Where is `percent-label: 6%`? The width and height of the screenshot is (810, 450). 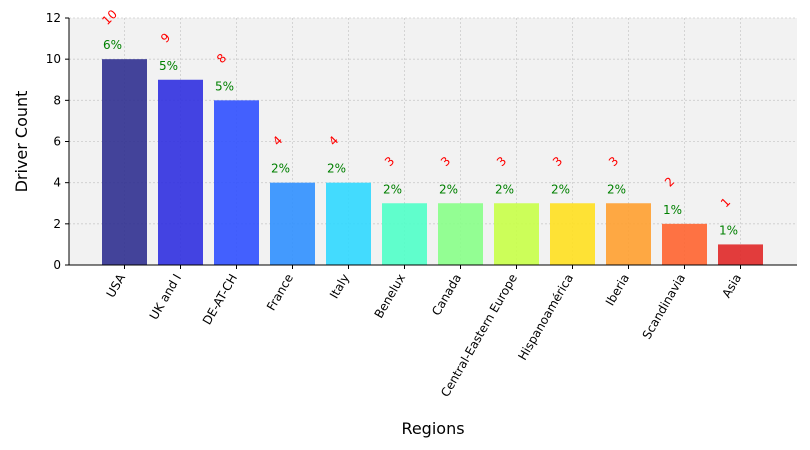
percent-label: 6% is located at coordinates (112, 45).